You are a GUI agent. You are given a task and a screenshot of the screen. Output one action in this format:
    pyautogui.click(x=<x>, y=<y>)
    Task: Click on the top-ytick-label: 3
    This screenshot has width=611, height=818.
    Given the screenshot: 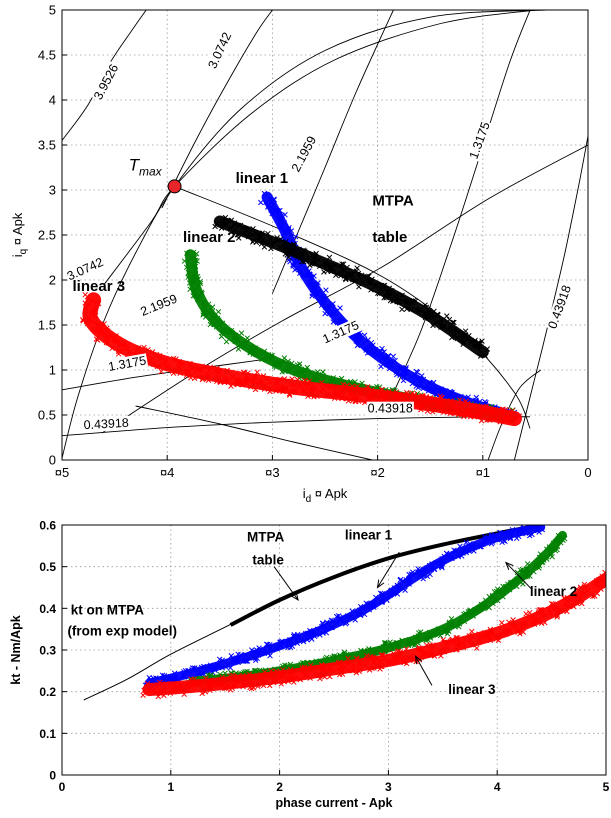 What is the action you would take?
    pyautogui.click(x=52, y=190)
    